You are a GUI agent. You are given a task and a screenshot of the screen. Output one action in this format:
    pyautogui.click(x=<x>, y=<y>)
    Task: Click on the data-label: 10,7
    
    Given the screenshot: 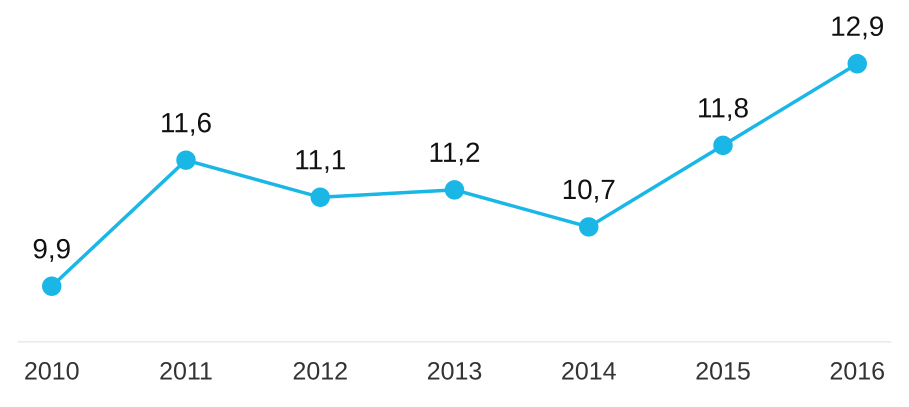 What is the action you would take?
    pyautogui.click(x=589, y=191)
    